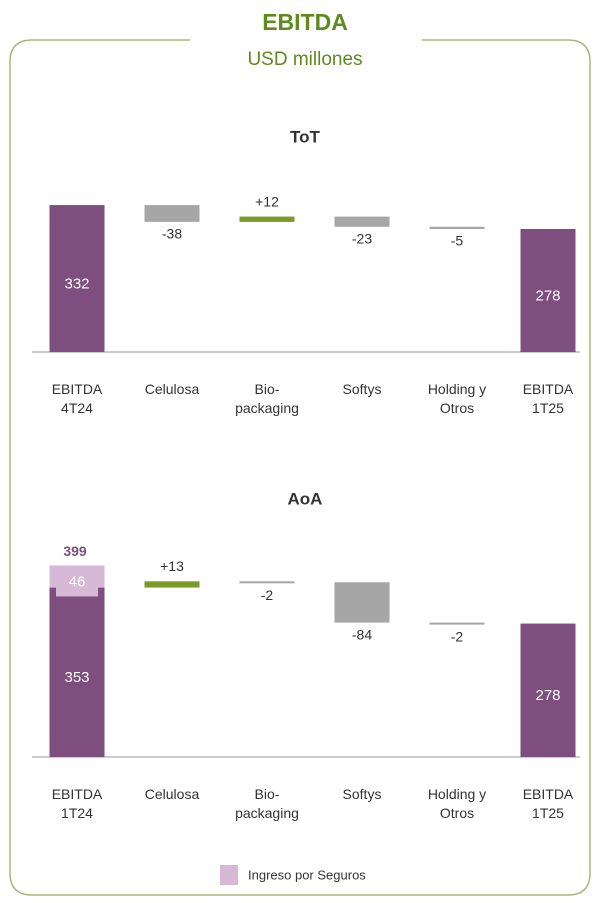 This screenshot has height=903, width=600. Describe the element at coordinates (77, 398) in the screenshot. I see `x-tick-label: EBITDA 4T24` at that location.